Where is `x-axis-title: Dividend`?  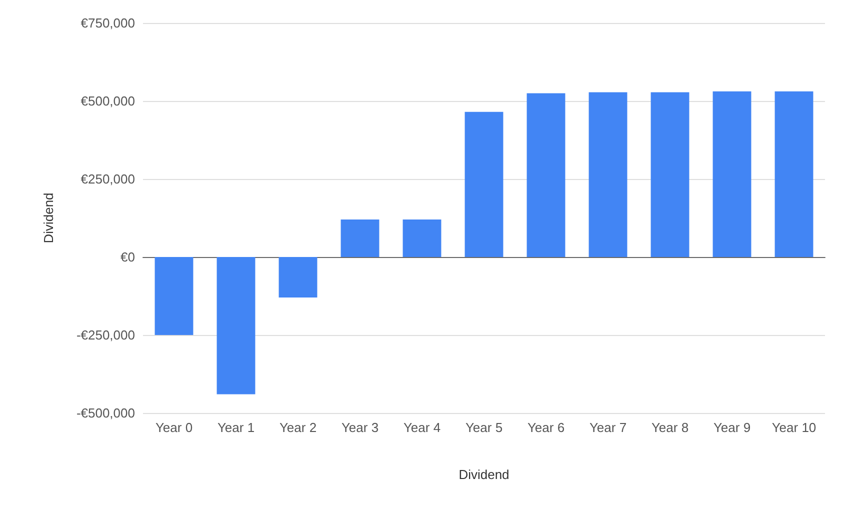 x-axis-title: Dividend is located at coordinates (484, 474).